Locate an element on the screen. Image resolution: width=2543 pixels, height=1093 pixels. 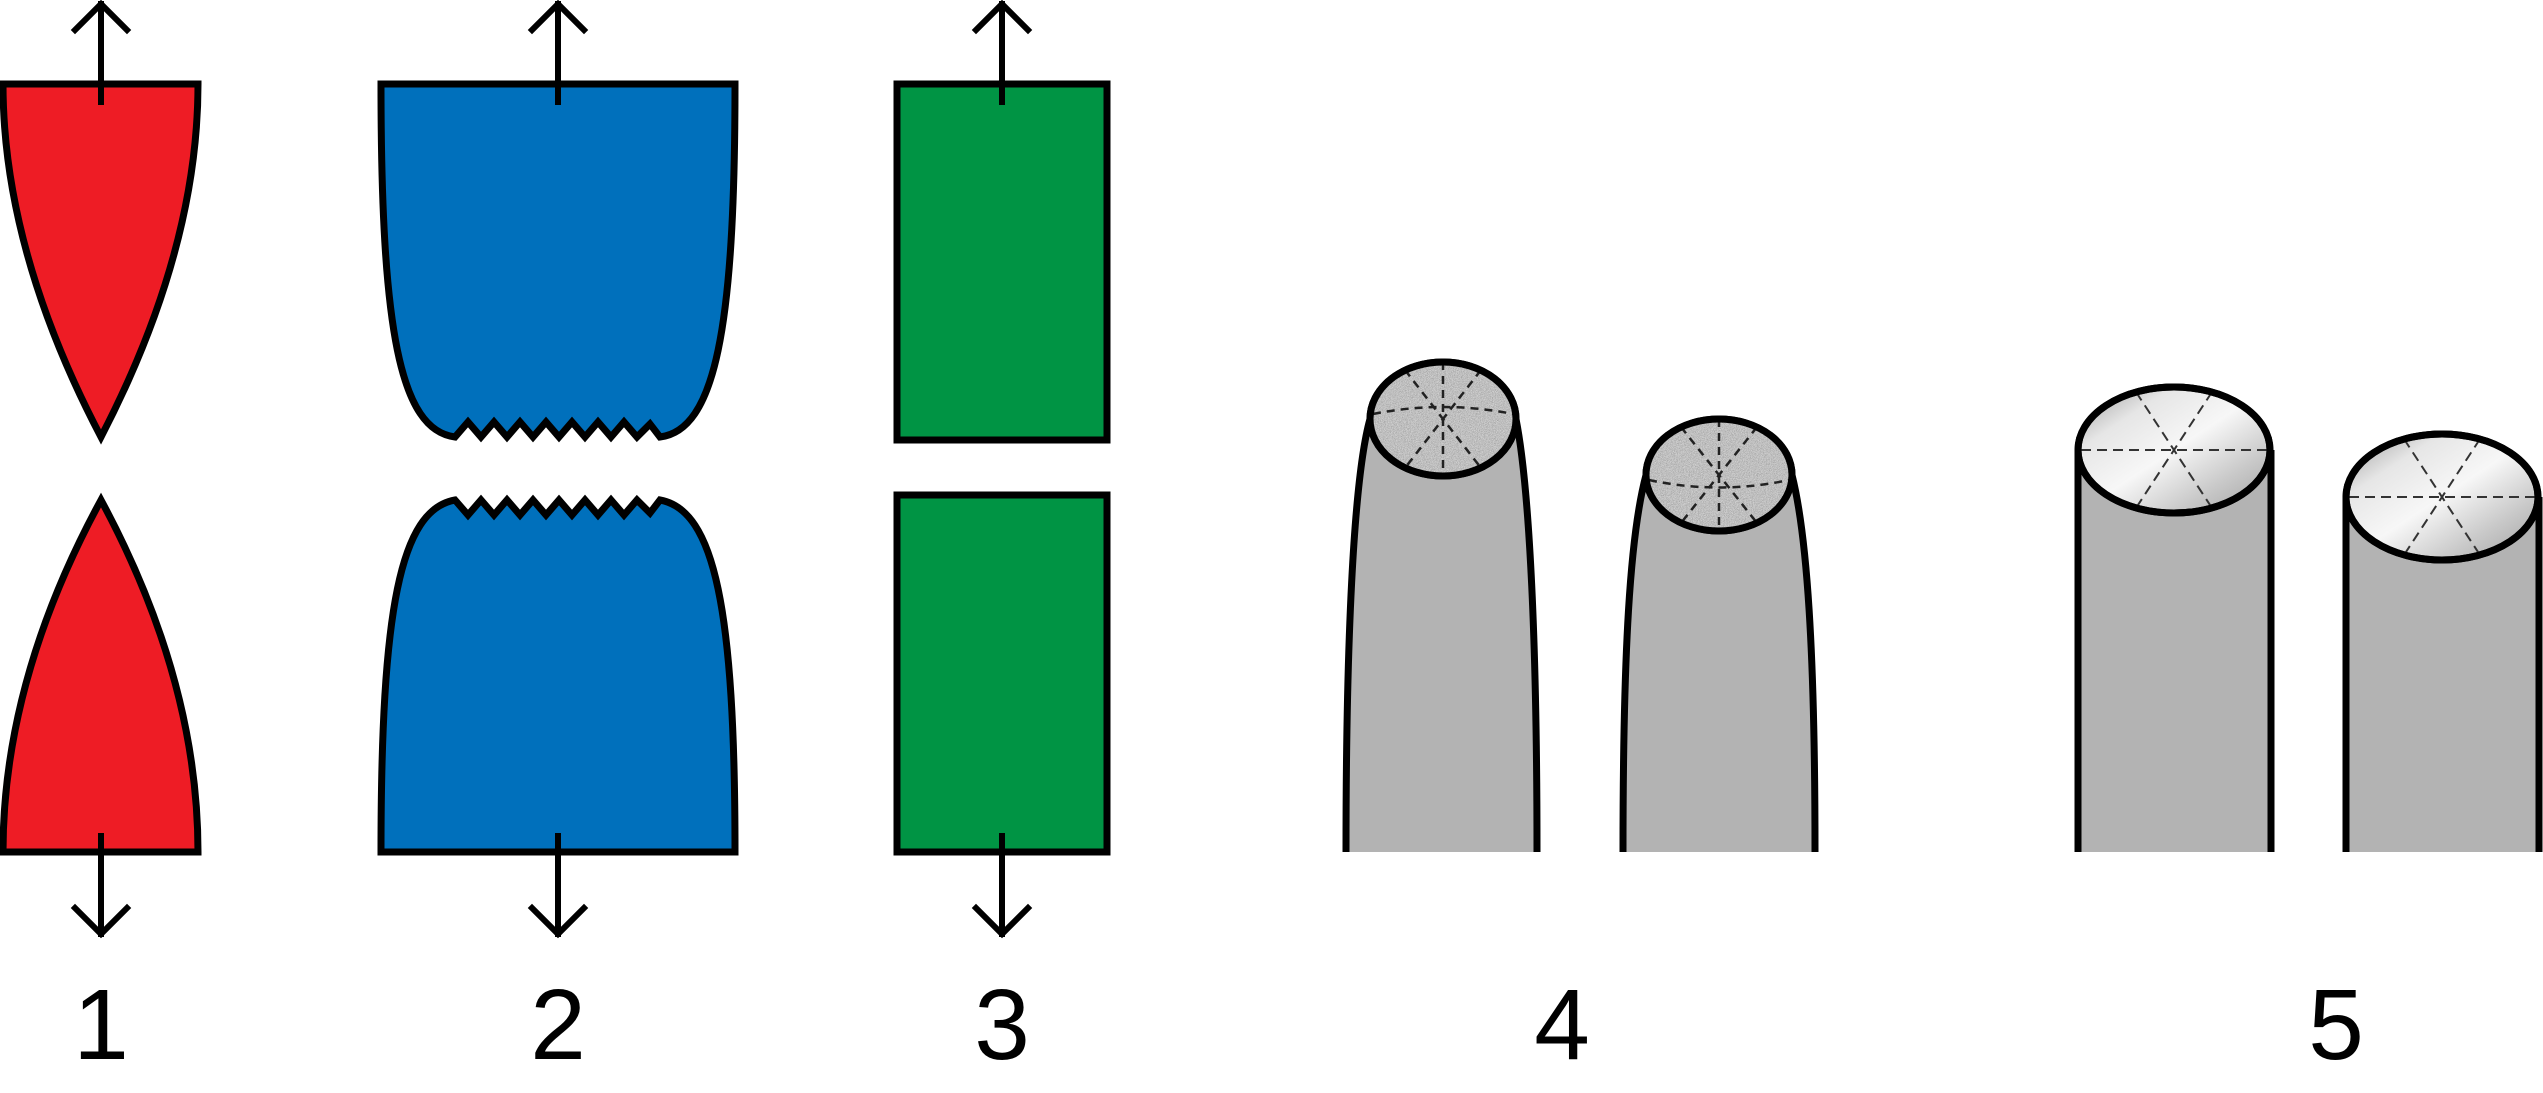
panel-label-3: 3 is located at coordinates (1002, 1025).